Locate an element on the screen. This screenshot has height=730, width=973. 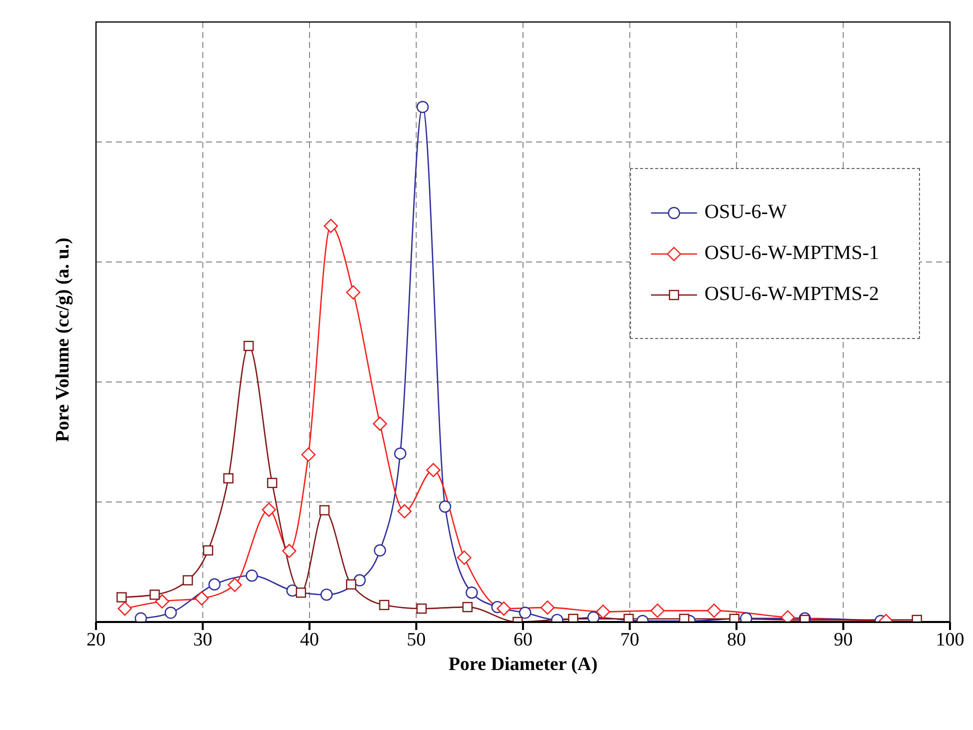
x-tick-label: 20 is located at coordinates (96, 639).